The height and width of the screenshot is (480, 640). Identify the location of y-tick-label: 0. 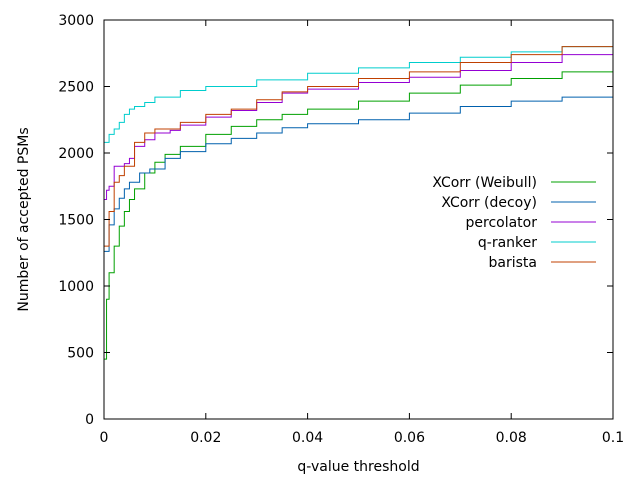
(89, 420).